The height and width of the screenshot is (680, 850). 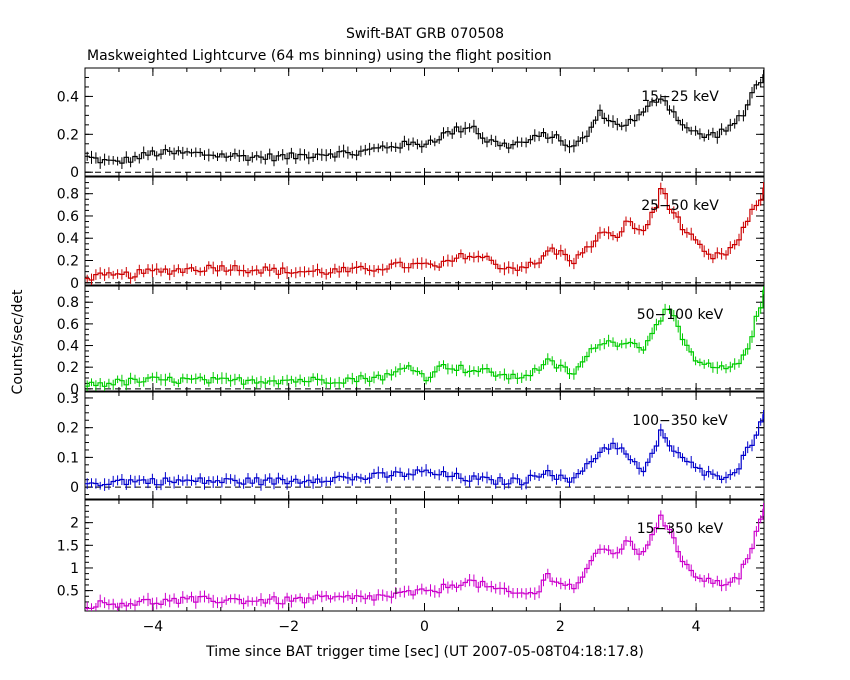 What do you see at coordinates (68, 592) in the screenshot?
I see `y-tick-label: 0.5` at bounding box center [68, 592].